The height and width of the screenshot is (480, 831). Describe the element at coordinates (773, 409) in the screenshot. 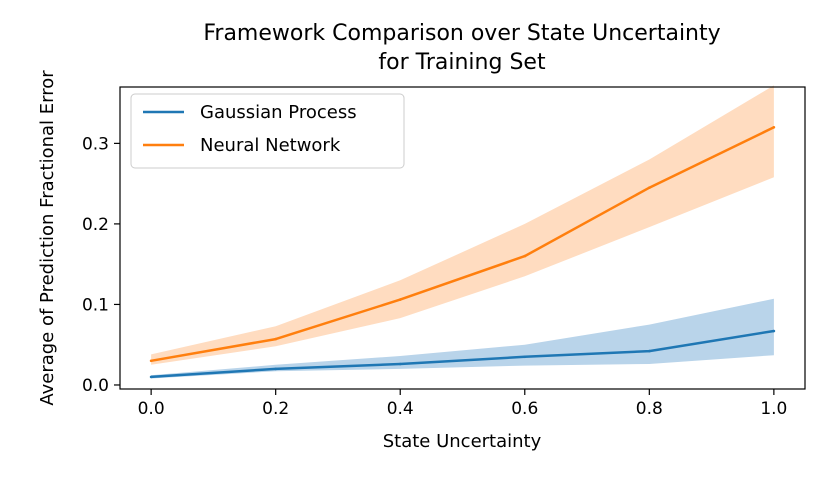

I see `x-tick-label: 1.0` at that location.